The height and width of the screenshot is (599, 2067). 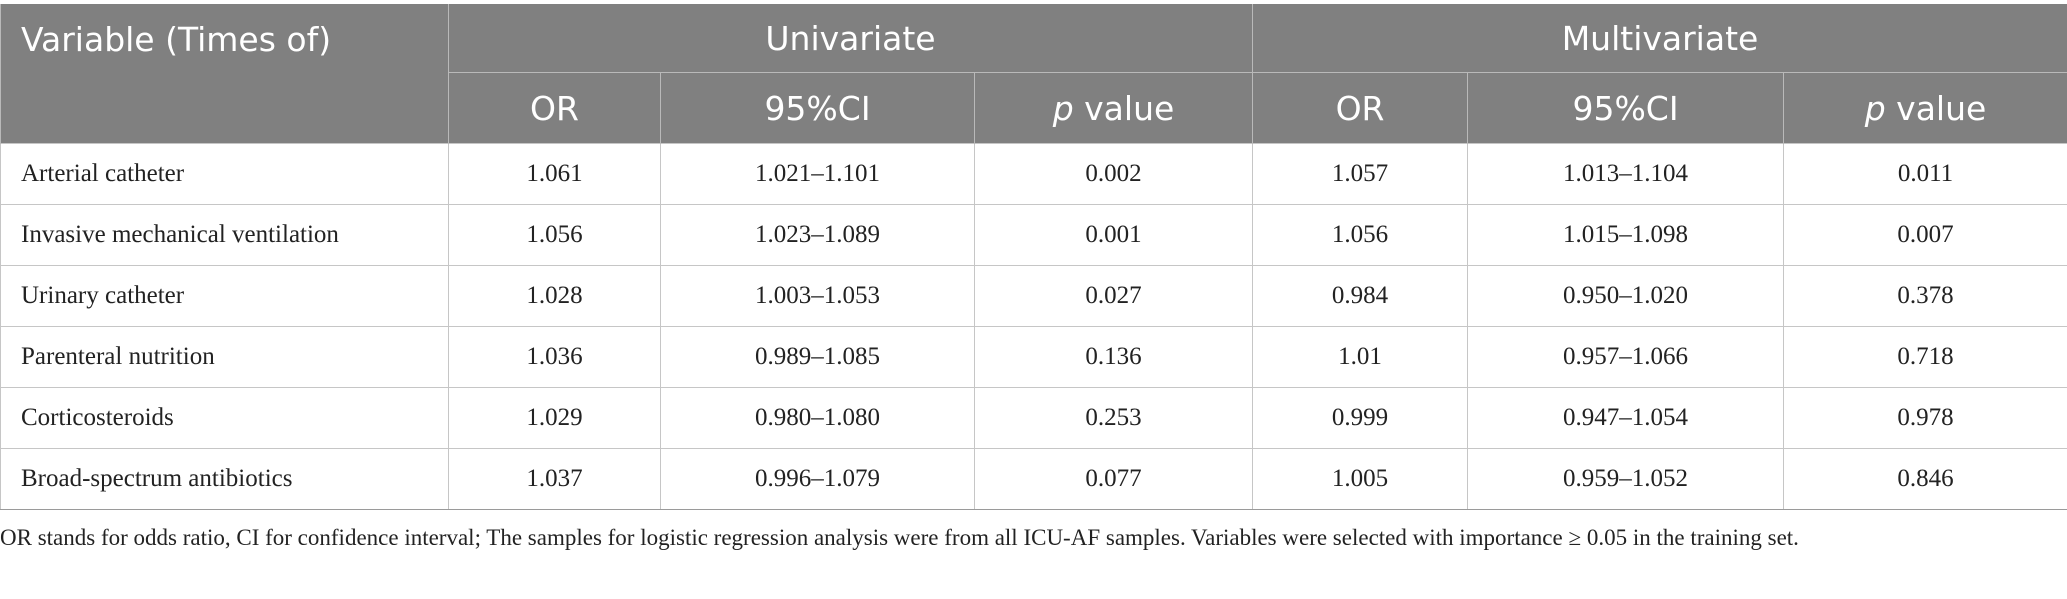 What do you see at coordinates (1113, 296) in the screenshot?
I see `cell-uni-p: 0.027` at bounding box center [1113, 296].